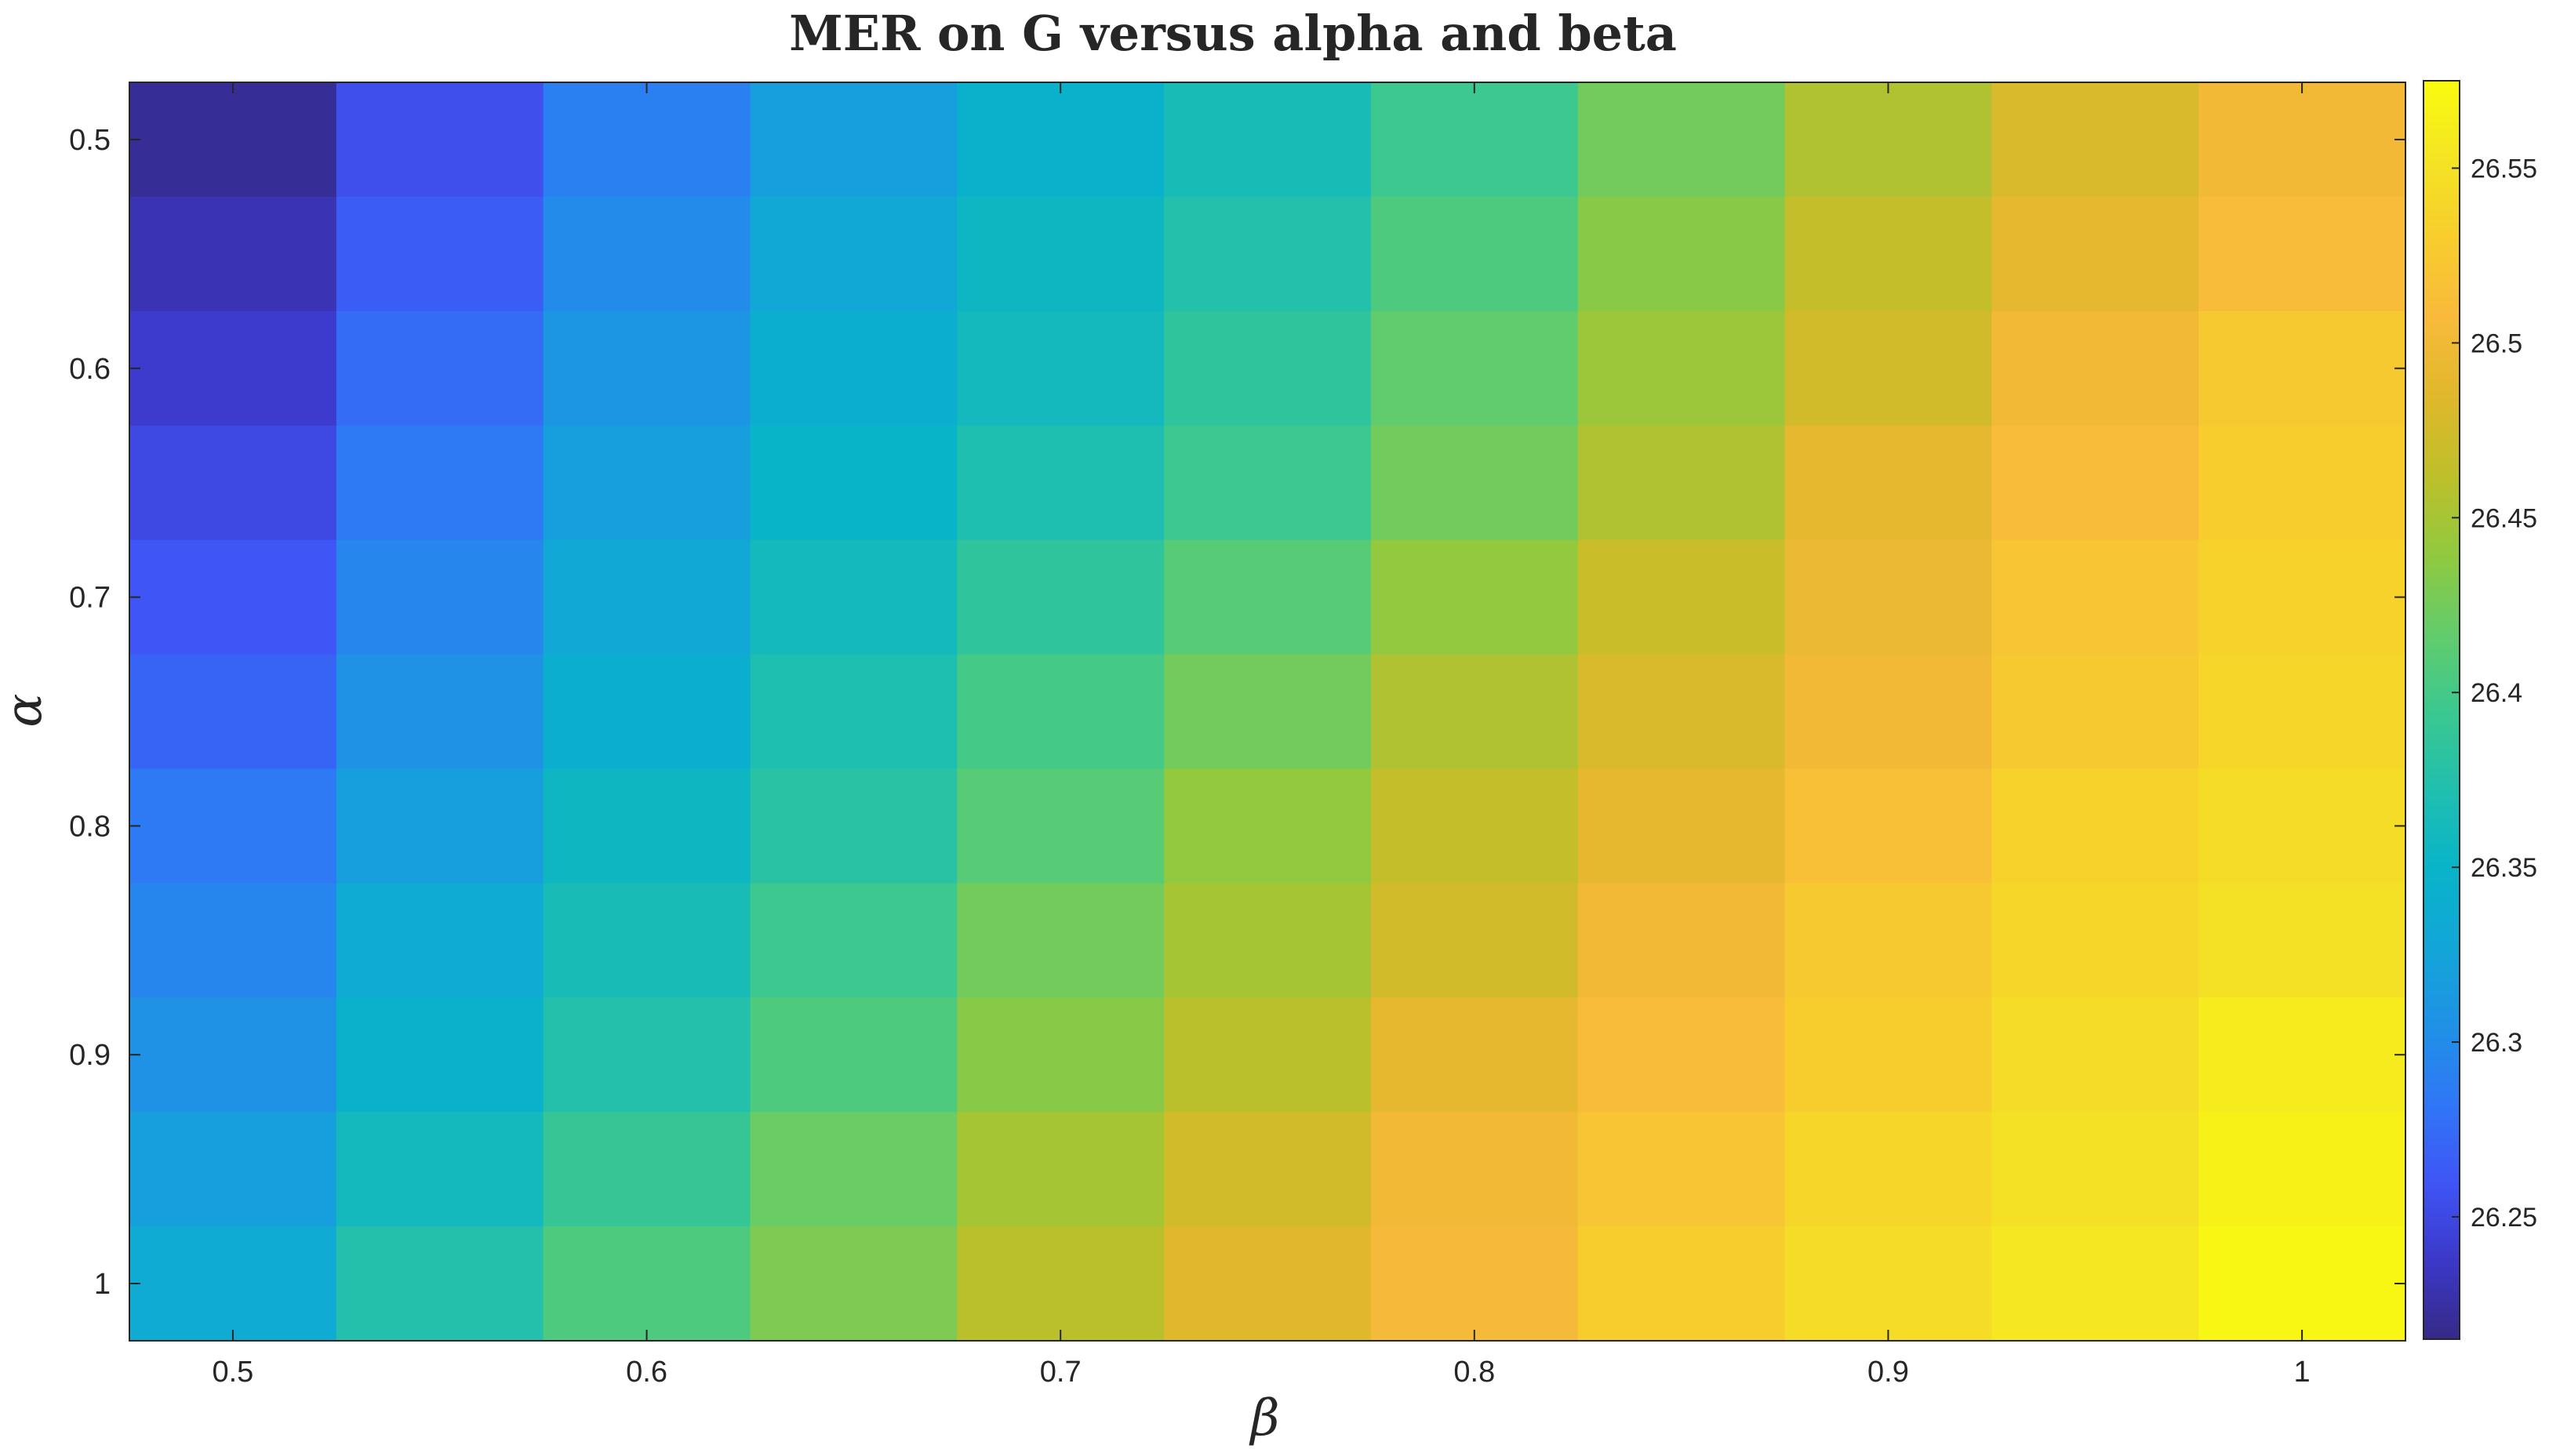 Image resolution: width=2549 pixels, height=1456 pixels. Describe the element at coordinates (2302, 1372) in the screenshot. I see `x-tick-label: 1` at that location.